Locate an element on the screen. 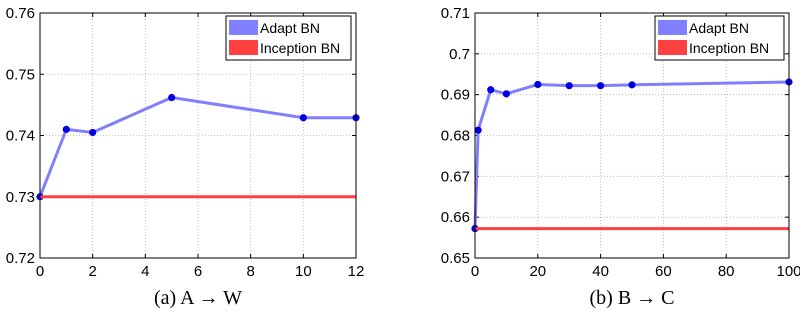  x-tick-label: 40 is located at coordinates (600, 271).